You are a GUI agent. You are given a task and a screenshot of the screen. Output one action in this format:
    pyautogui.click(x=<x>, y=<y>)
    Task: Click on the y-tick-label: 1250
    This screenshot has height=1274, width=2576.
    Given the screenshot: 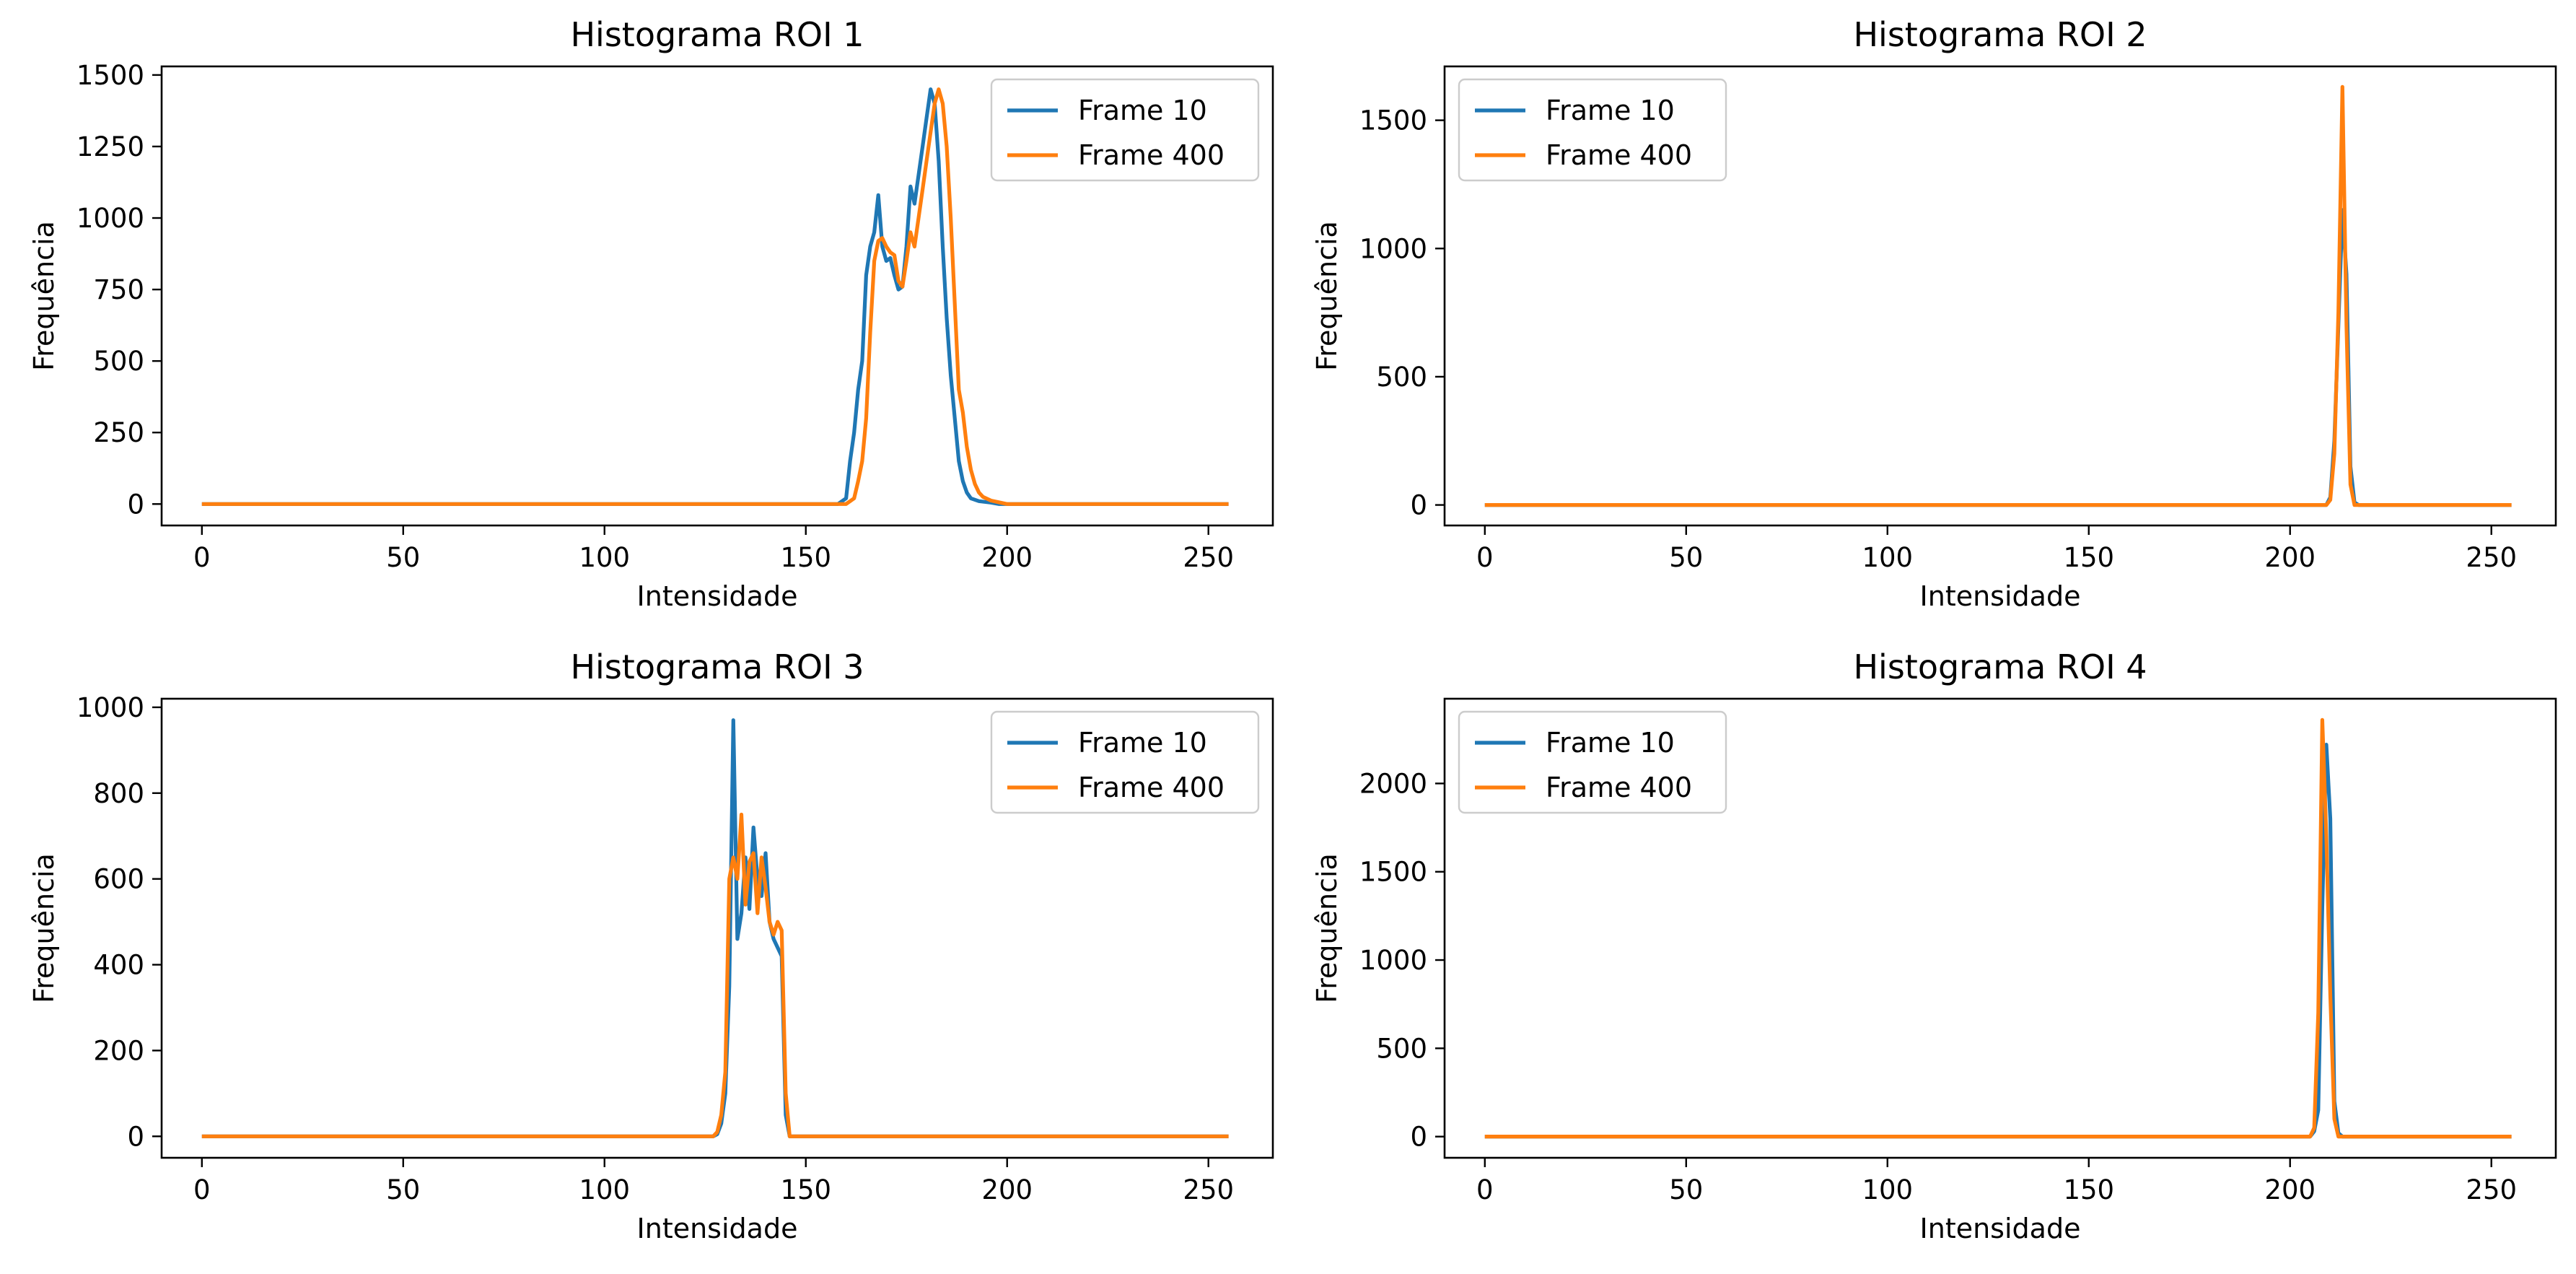 What is the action you would take?
    pyautogui.click(x=110, y=146)
    